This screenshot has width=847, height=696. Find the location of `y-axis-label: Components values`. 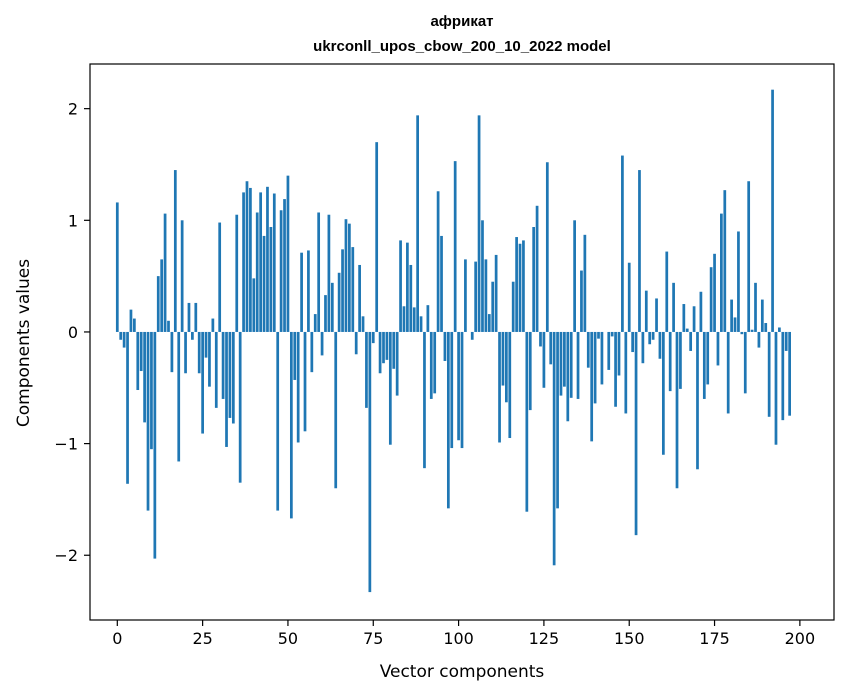

y-axis-label: Components values is located at coordinates (24, 343).